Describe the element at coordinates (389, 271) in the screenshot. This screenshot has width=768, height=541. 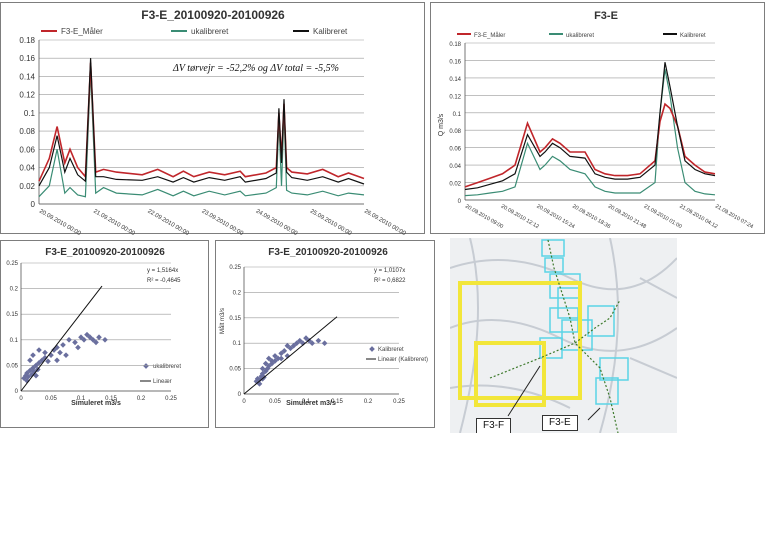
I see `trend-equation: y = 1,0107x` at that location.